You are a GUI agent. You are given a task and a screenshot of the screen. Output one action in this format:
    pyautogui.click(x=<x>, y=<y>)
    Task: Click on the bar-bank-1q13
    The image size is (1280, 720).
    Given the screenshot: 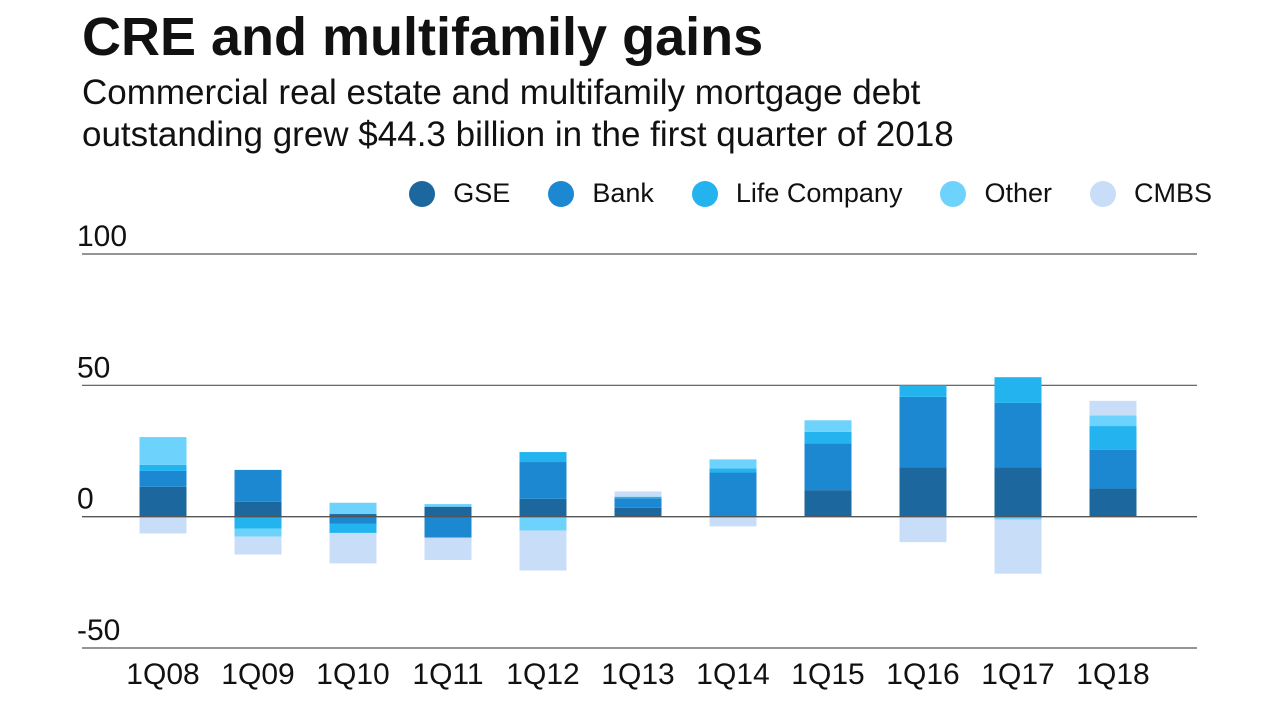 What is the action you would take?
    pyautogui.click(x=638, y=503)
    